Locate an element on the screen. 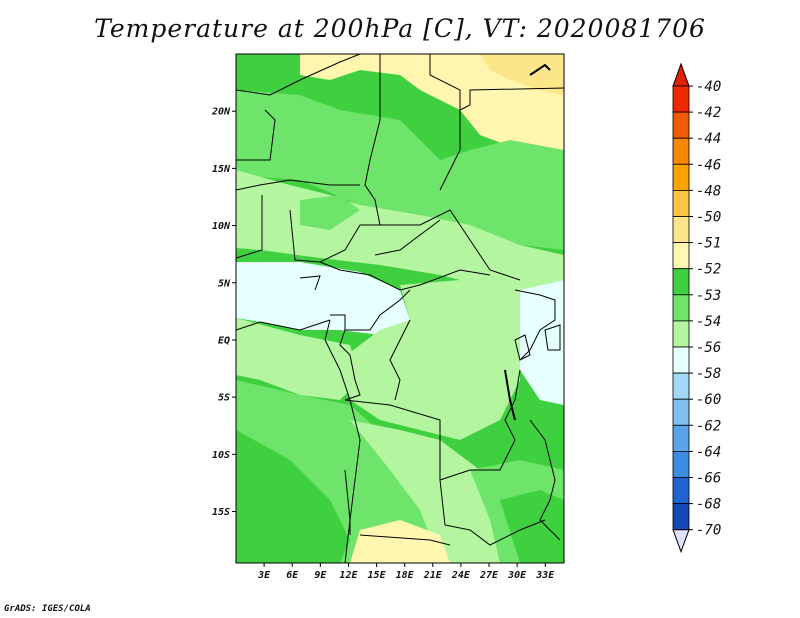 Image resolution: width=800 pixels, height=618 pixels. field-darkgreen-southwest is located at coordinates (293, 496).